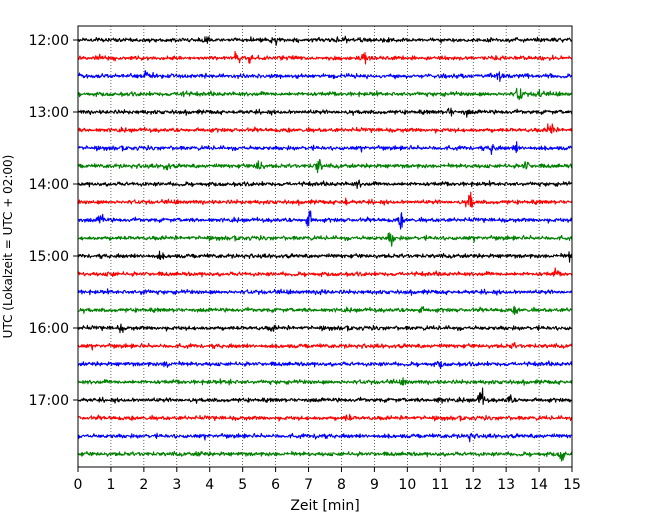 Image resolution: width=650 pixels, height=525 pixels. What do you see at coordinates (275, 485) in the screenshot?
I see `x-tick-label: 6` at bounding box center [275, 485].